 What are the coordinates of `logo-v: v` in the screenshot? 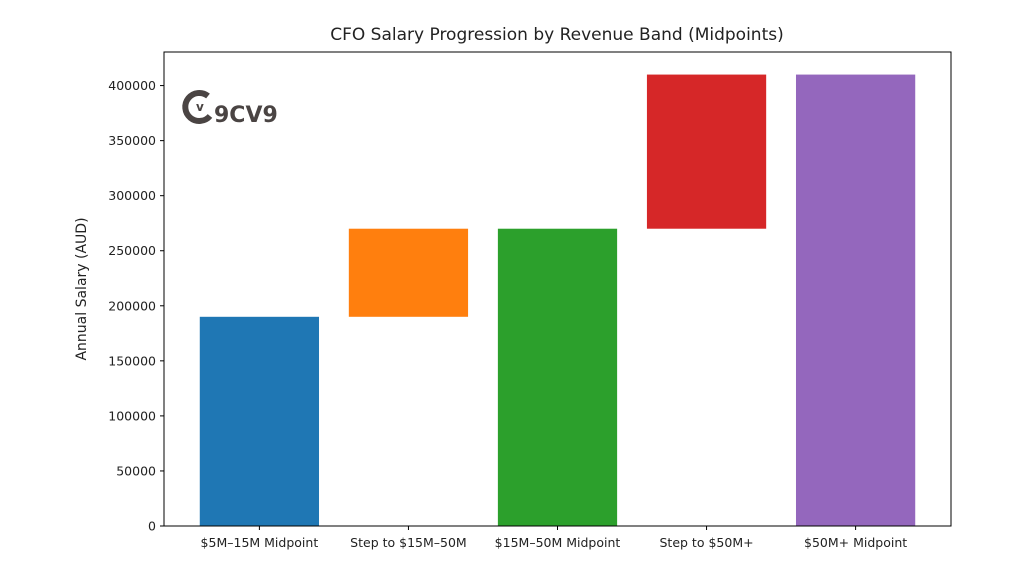 It's located at (200, 107).